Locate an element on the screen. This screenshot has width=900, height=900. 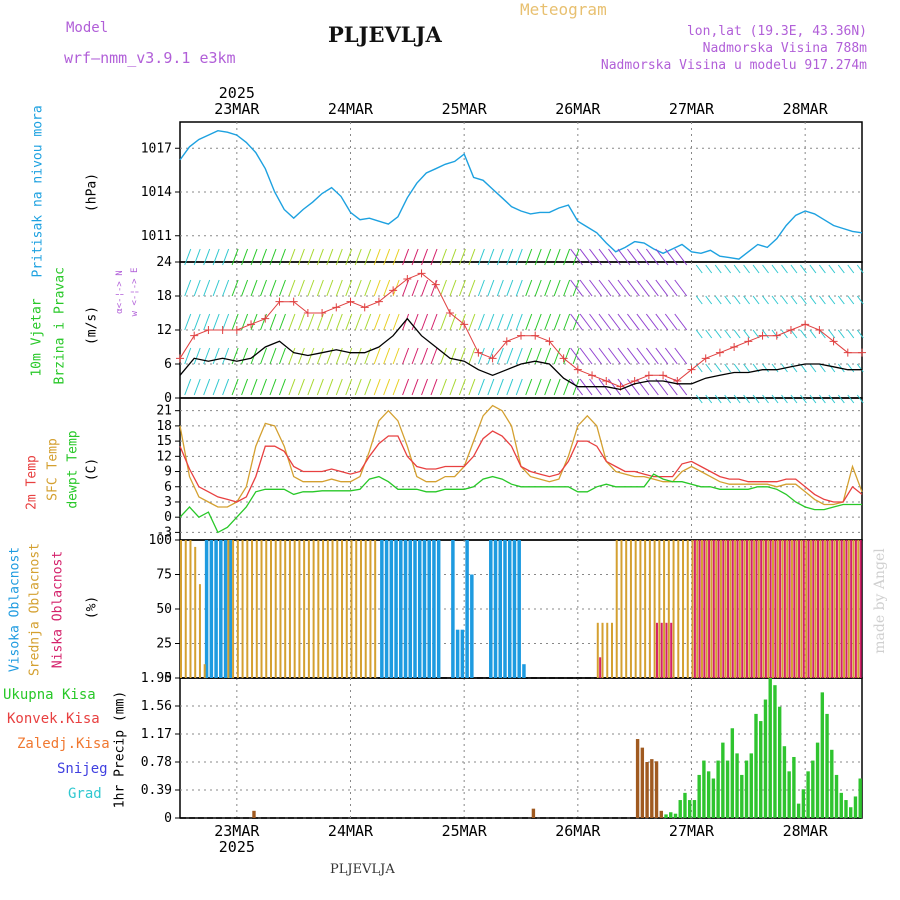
ytick-label-1-3: 18 is located at coordinates (164, 296).